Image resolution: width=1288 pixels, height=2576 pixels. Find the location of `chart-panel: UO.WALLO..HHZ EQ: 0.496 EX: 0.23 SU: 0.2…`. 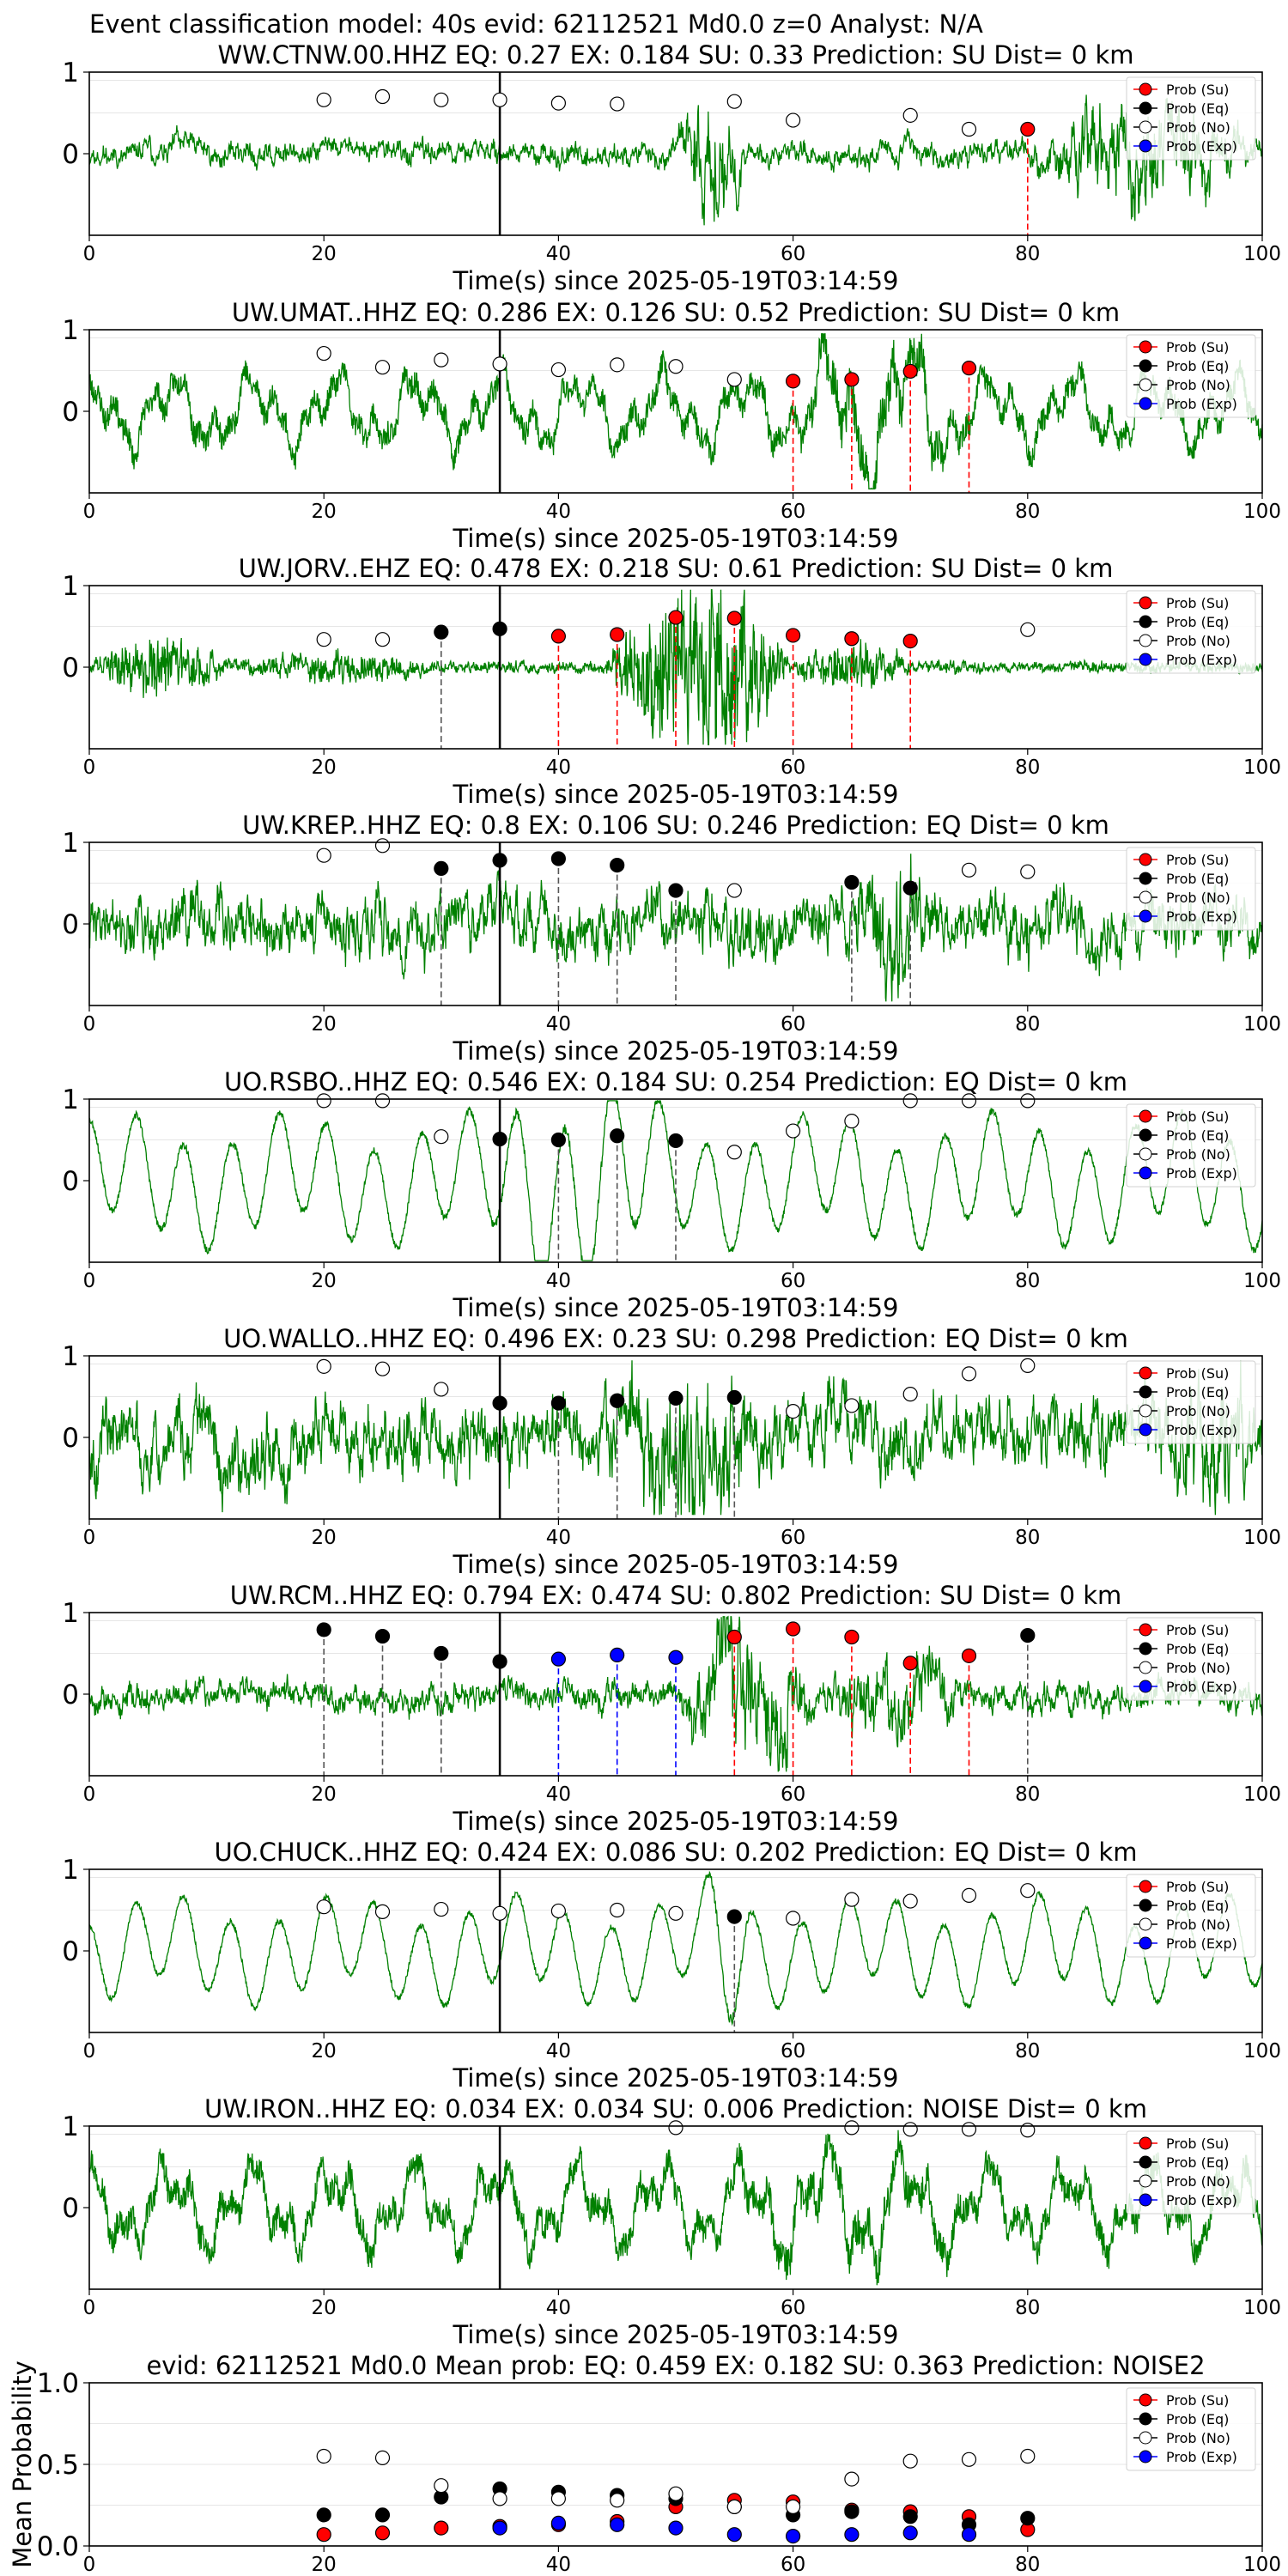

chart-panel: UO.WALLO..HHZ EQ: 0.496 EX: 0.23 SU: 0.2… is located at coordinates (671, 1451).